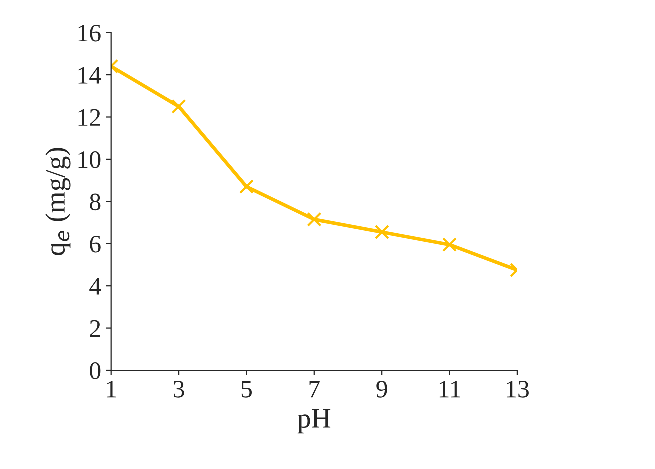 The width and height of the screenshot is (655, 469). What do you see at coordinates (314, 422) in the screenshot?
I see `x-axis-title: pH` at bounding box center [314, 422].